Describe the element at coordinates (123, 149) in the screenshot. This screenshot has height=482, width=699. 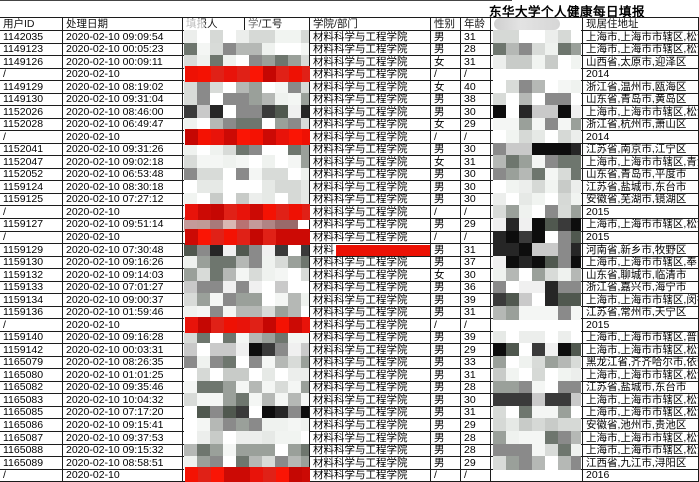
I see `cell-date: 2020-02-10 09:31:26` at that location.